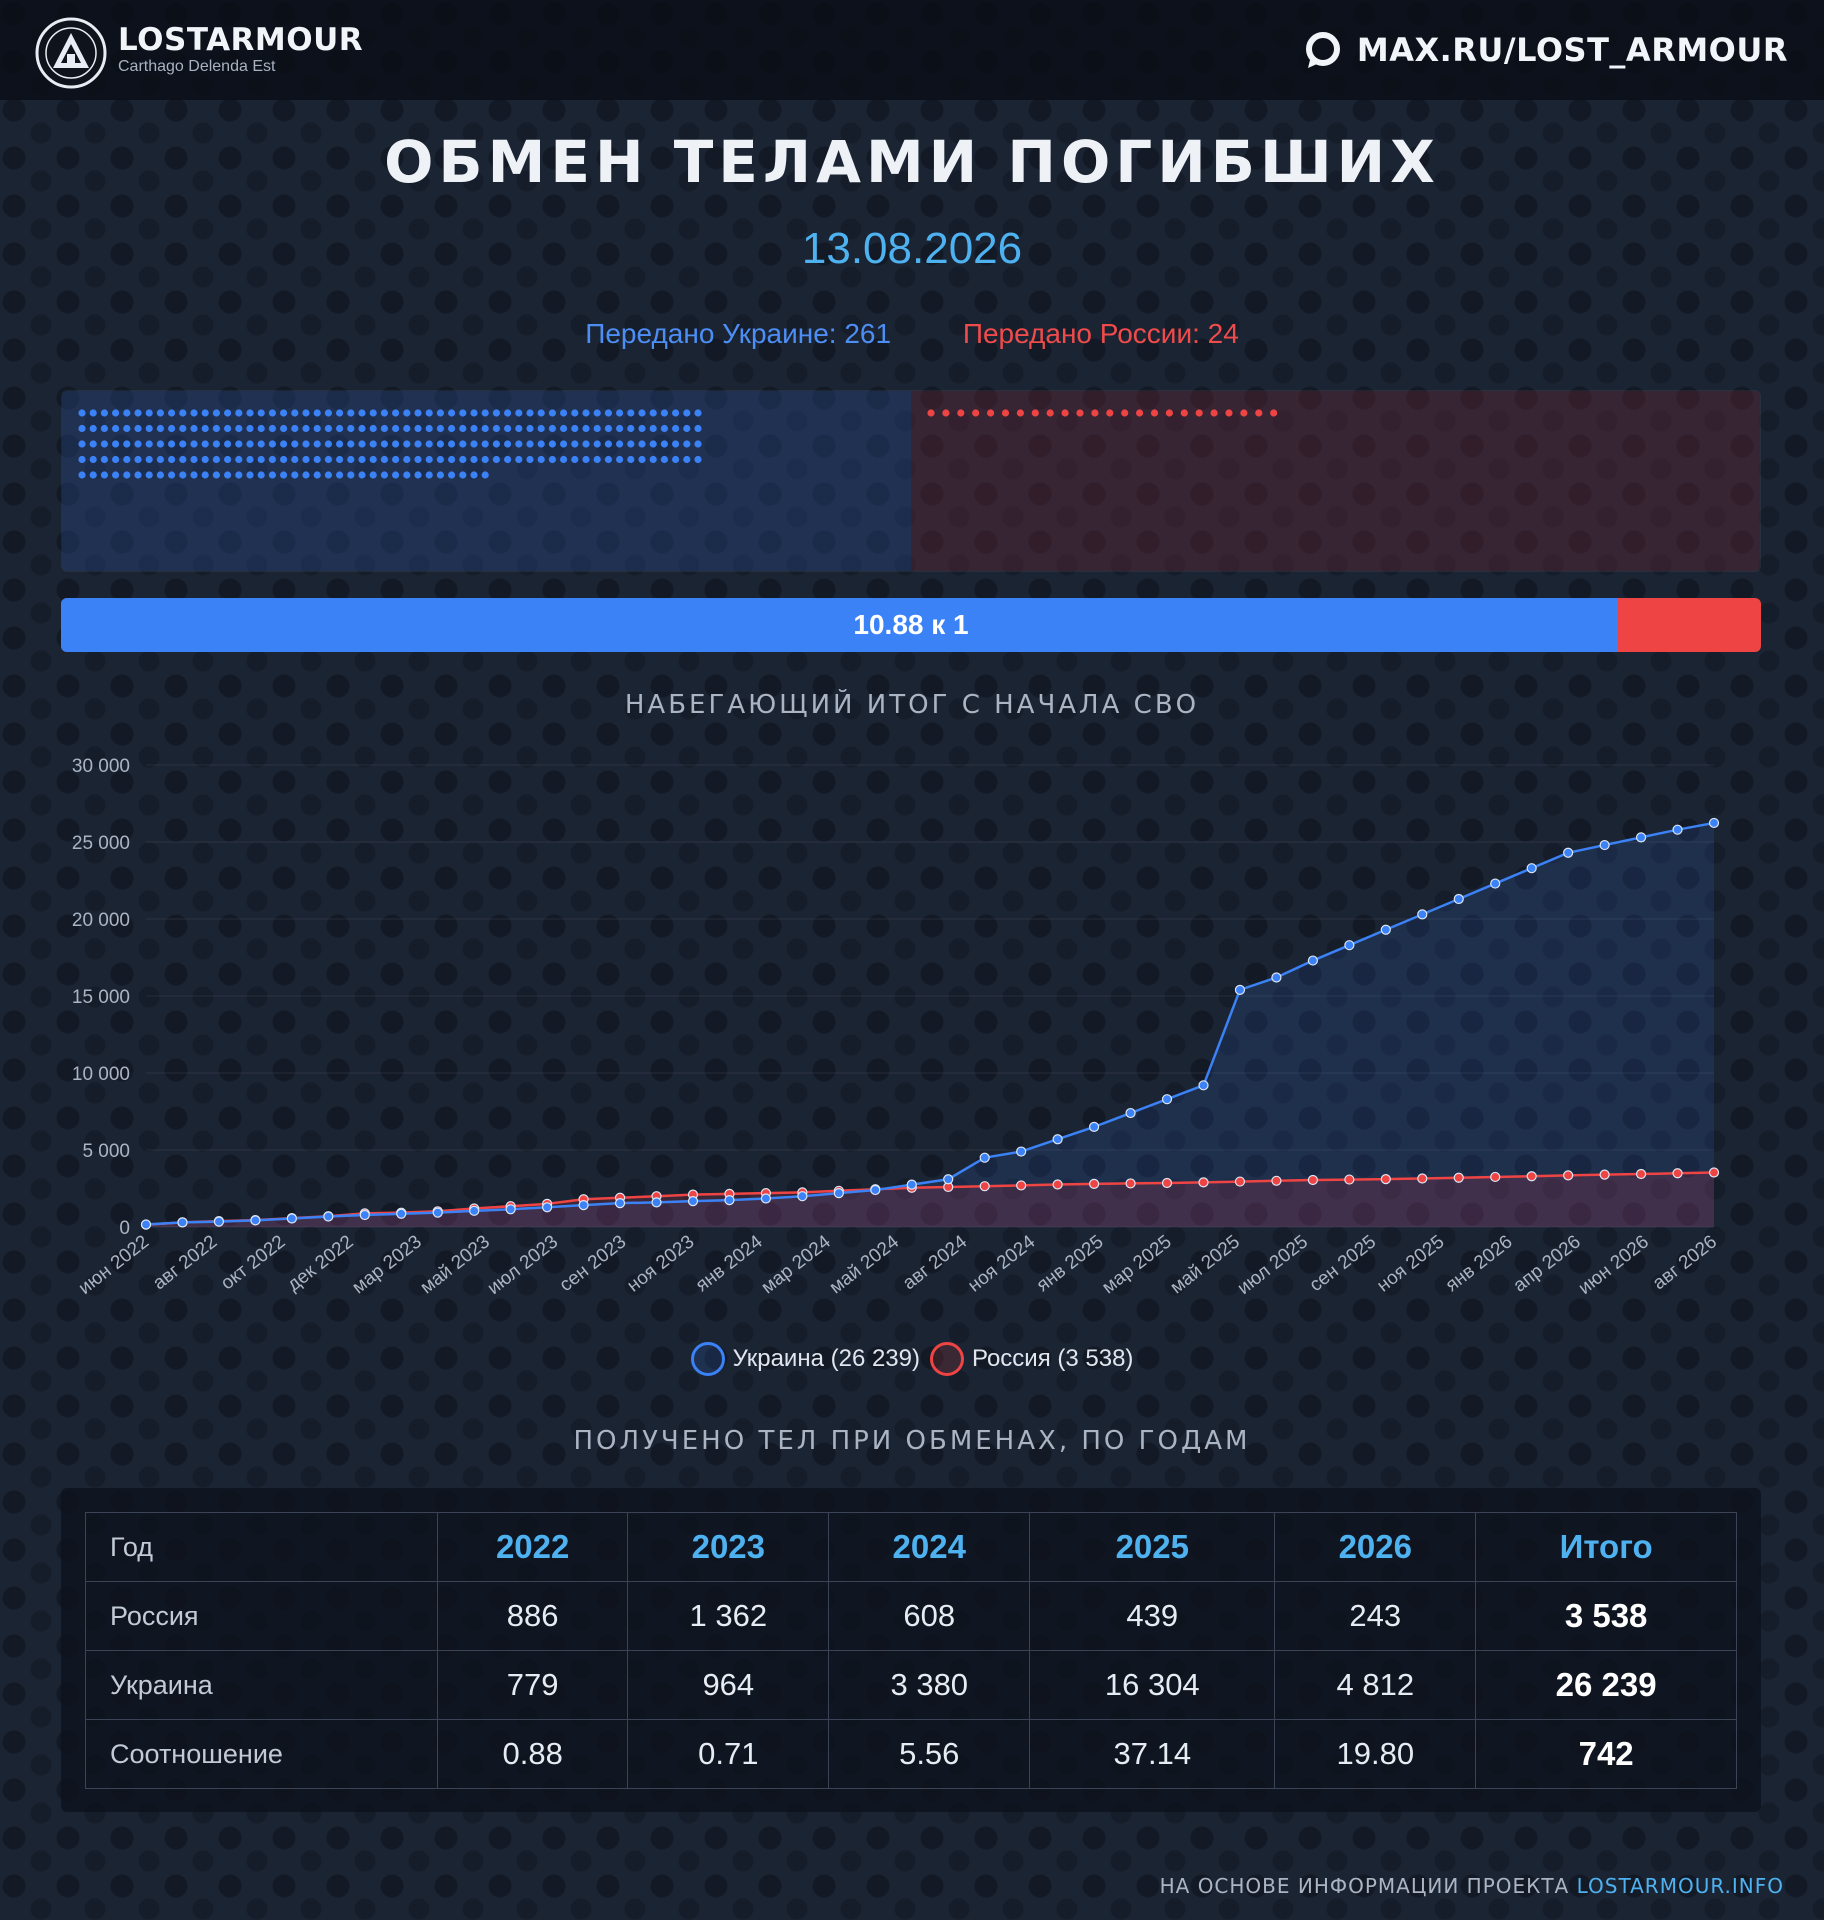  Describe the element at coordinates (1368, 1886) in the screenshot. I see `footer-text: НА ОСНОВЕ ИНФОРМАЦИИ ПРОЕКТА` at that location.